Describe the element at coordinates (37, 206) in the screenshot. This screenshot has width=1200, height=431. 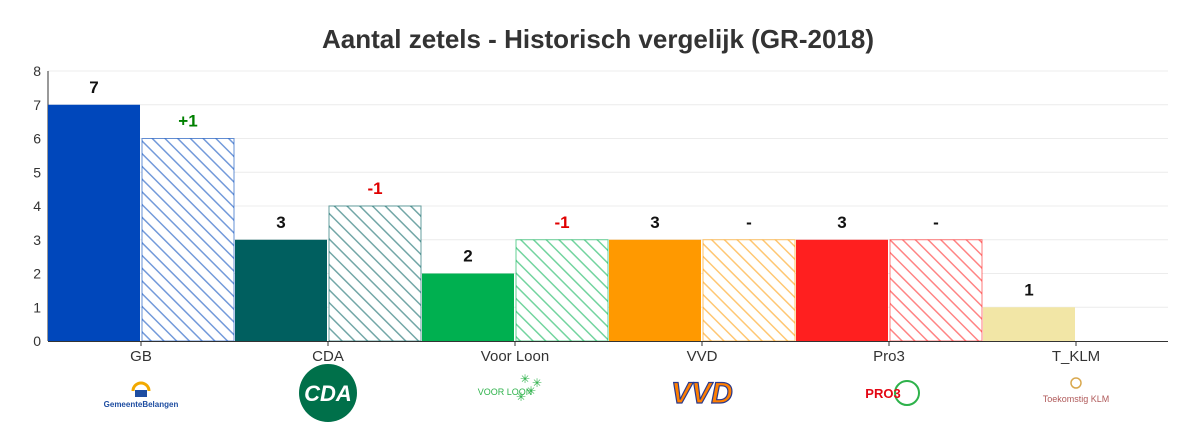
I see `y-tick-label: 4` at that location.